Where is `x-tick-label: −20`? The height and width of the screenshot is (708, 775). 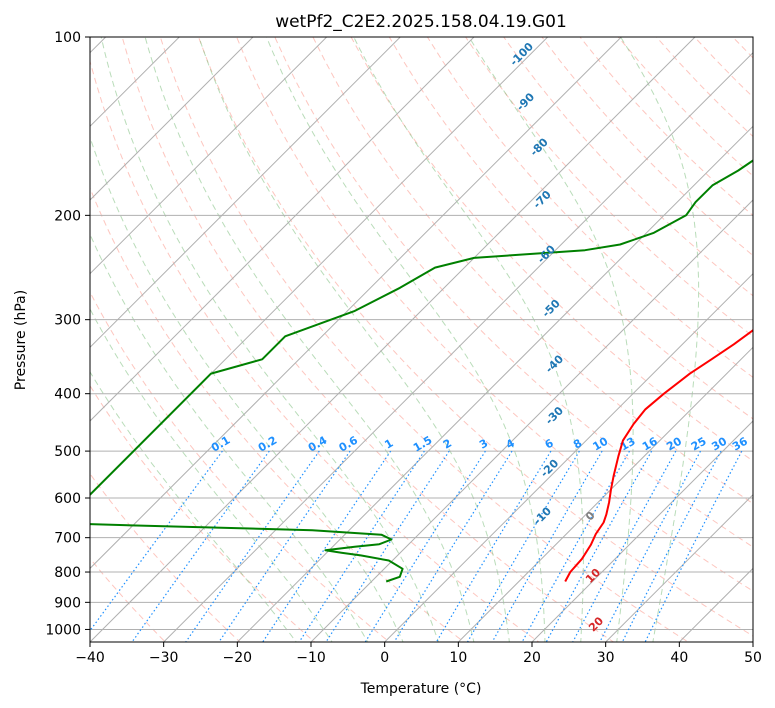
x-tick-label: −20 is located at coordinates (238, 658).